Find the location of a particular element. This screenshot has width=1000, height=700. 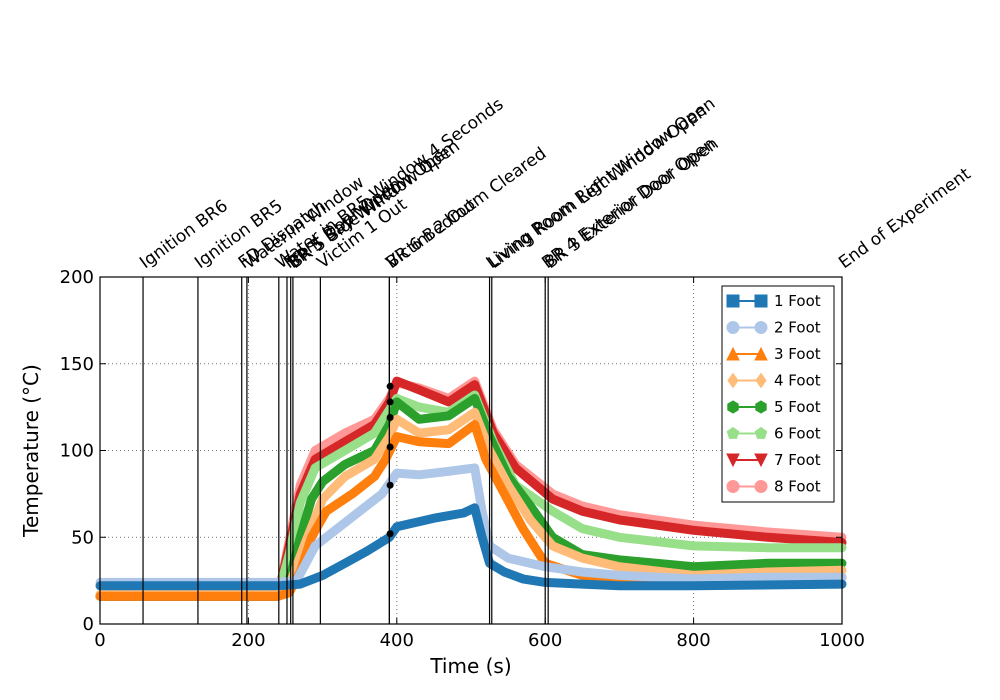

legend-box is located at coordinates (778, 394).